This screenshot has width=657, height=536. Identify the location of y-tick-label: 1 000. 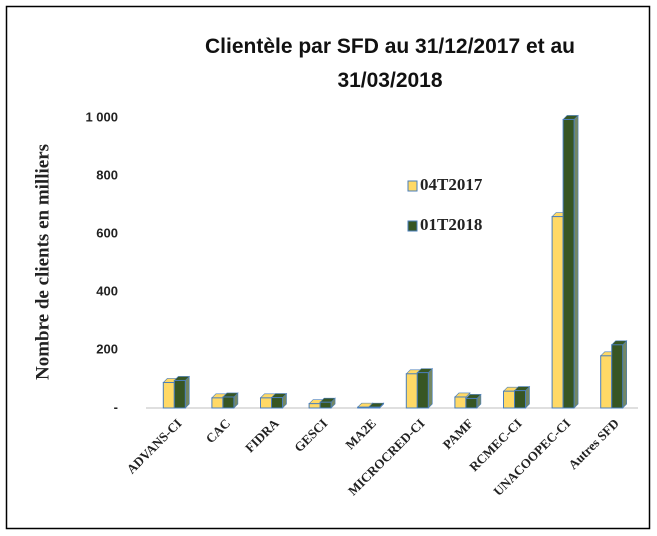
(101, 116).